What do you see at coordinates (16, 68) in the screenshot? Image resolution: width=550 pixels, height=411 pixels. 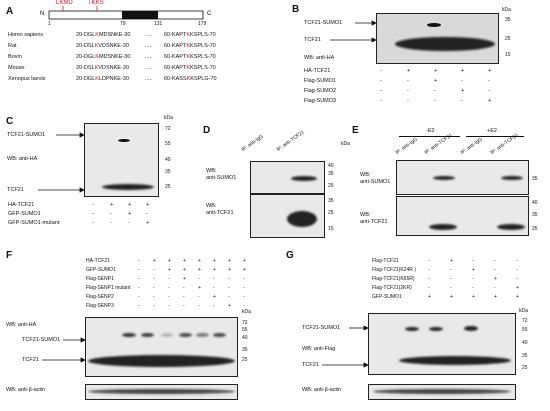 I see `species-name: Mouse` at bounding box center [16, 68].